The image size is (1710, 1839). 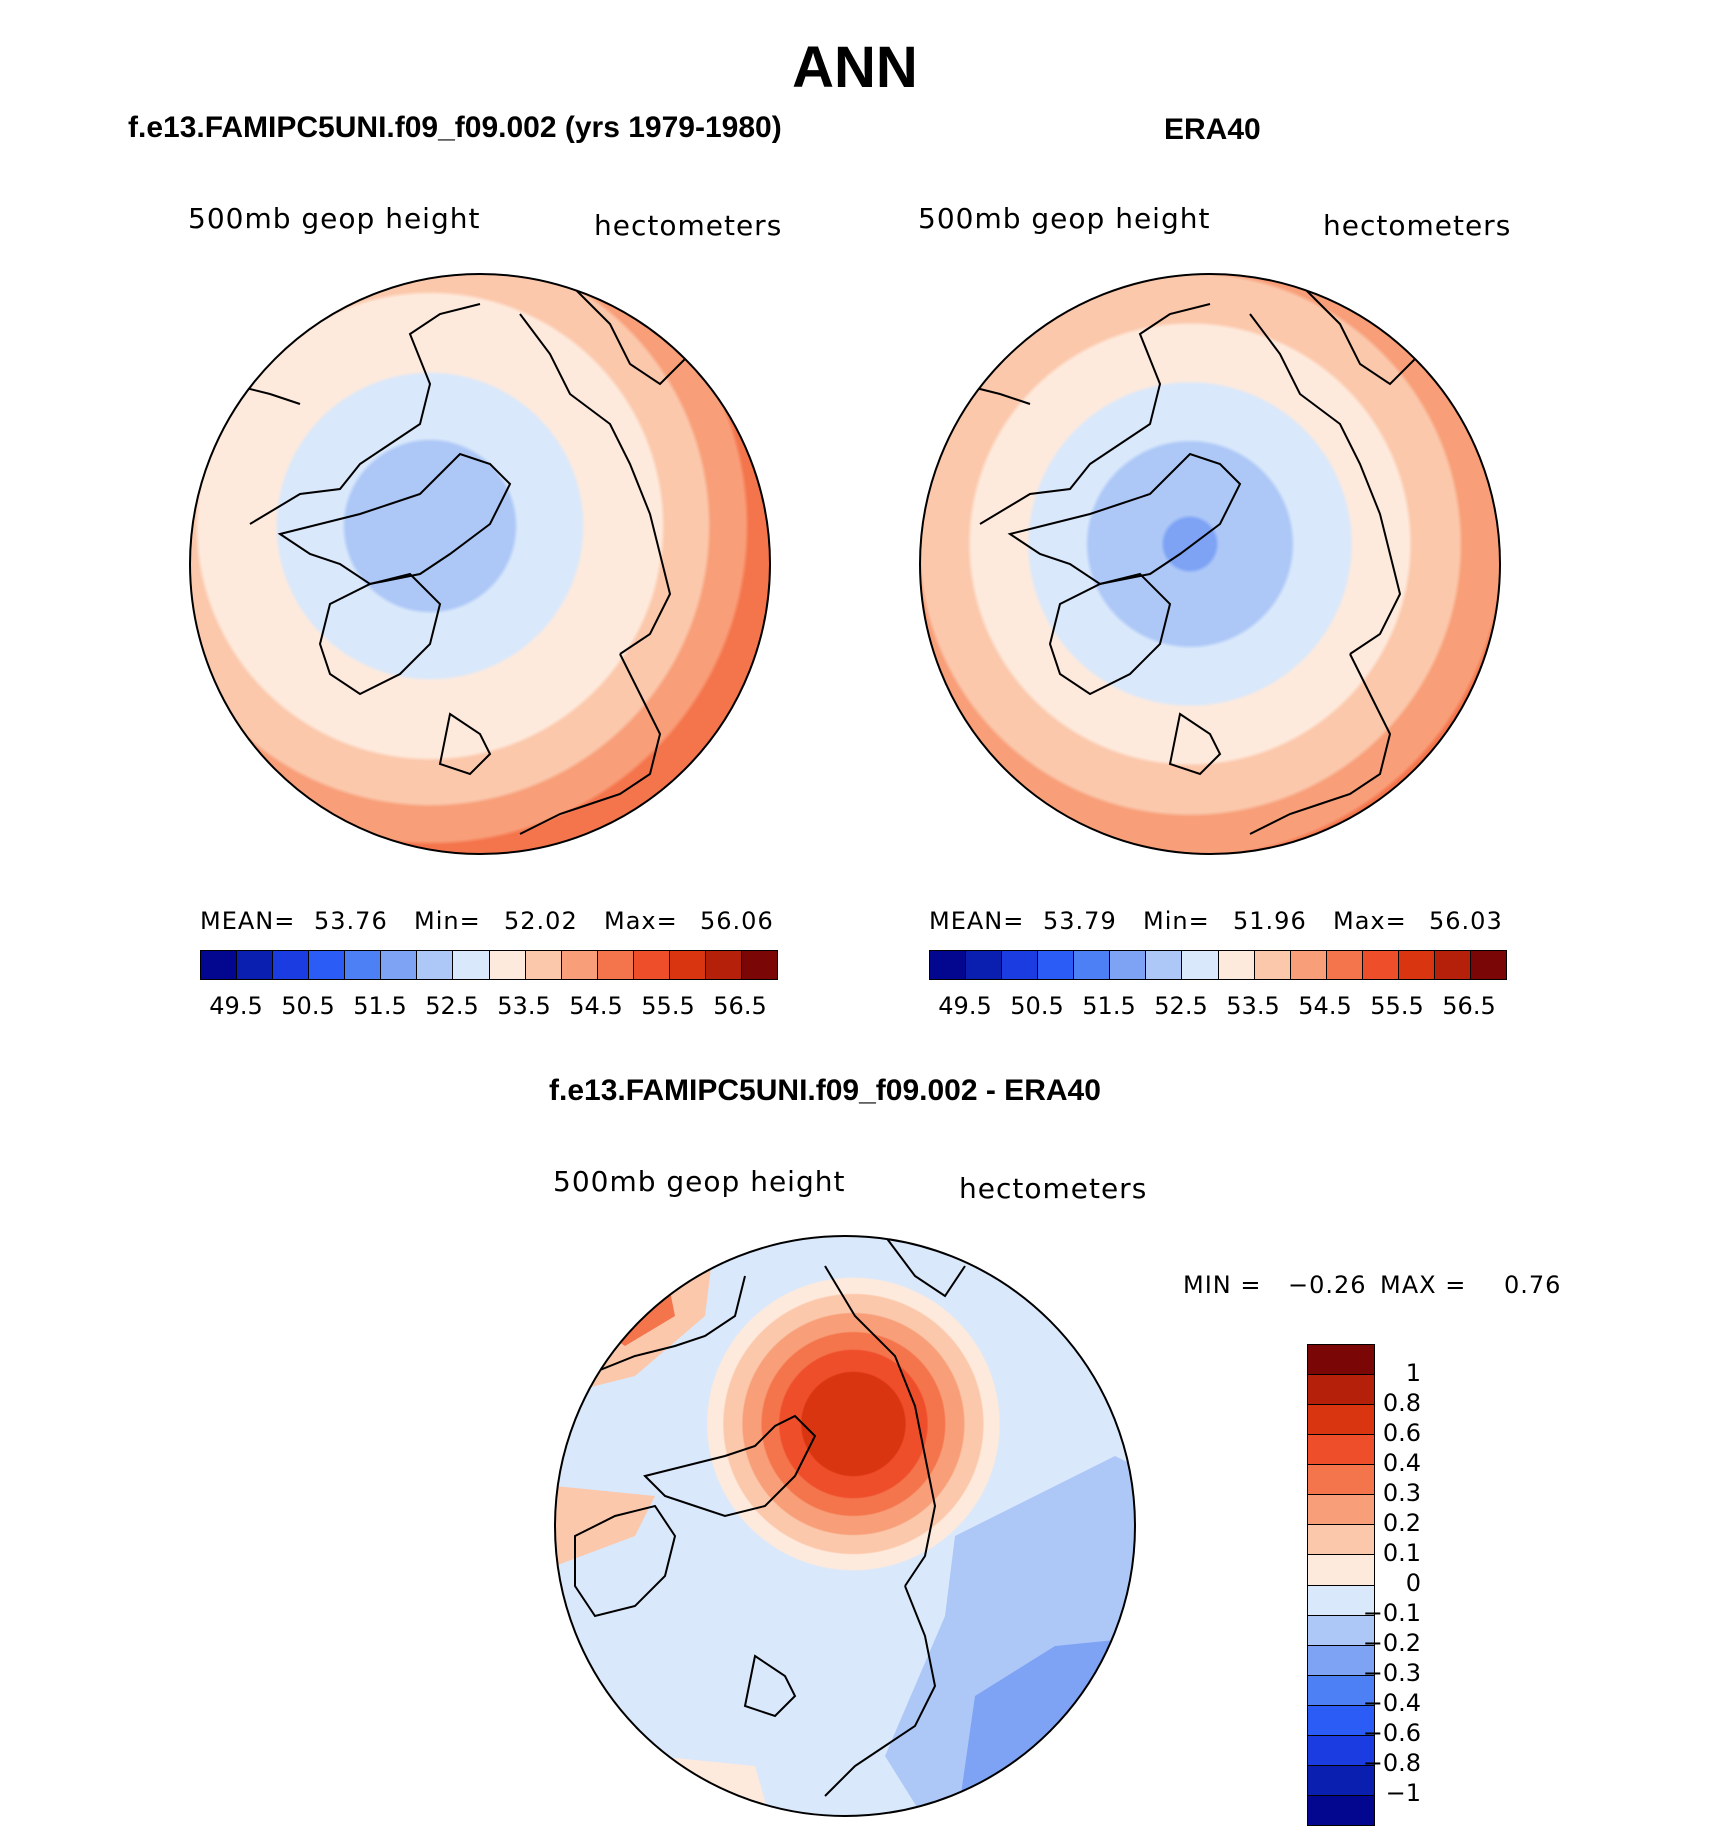 I want to click on colorbar-tick-label: 0.4, so click(x=1401, y=1463).